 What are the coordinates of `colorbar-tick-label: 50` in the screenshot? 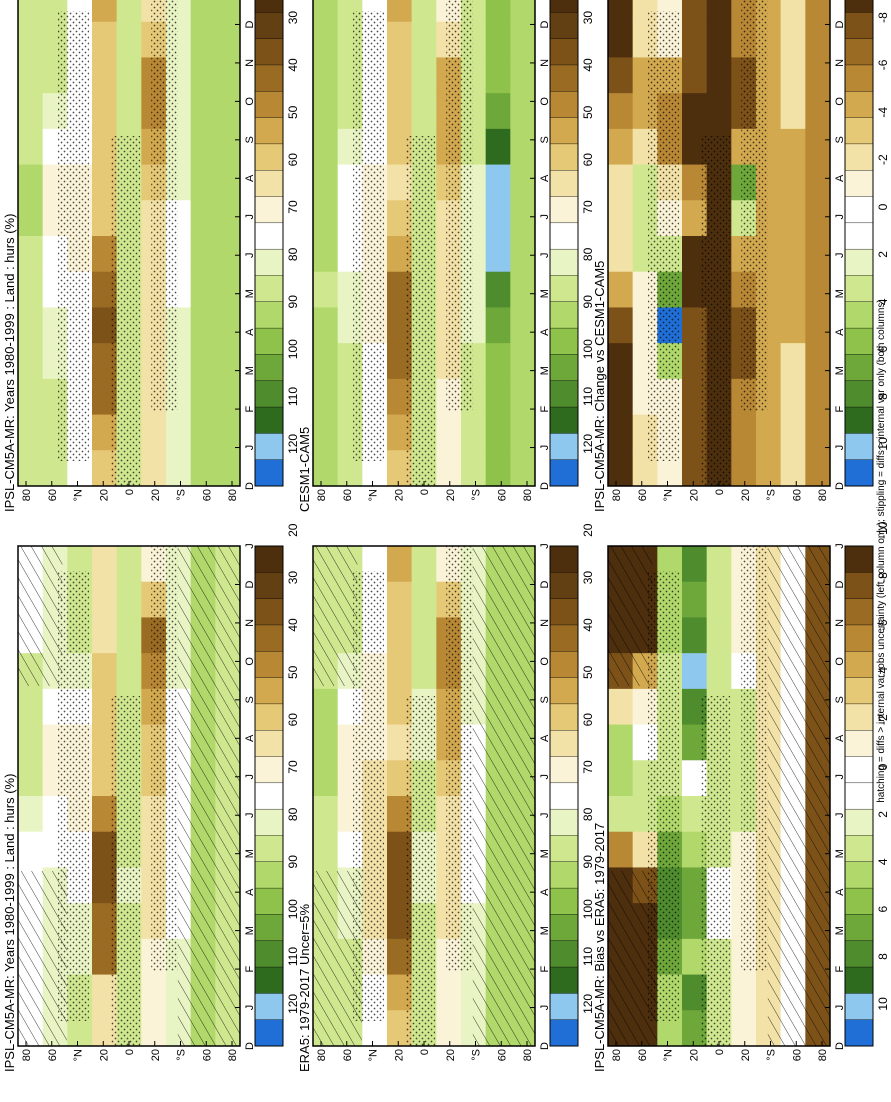 It's located at (588, 672).